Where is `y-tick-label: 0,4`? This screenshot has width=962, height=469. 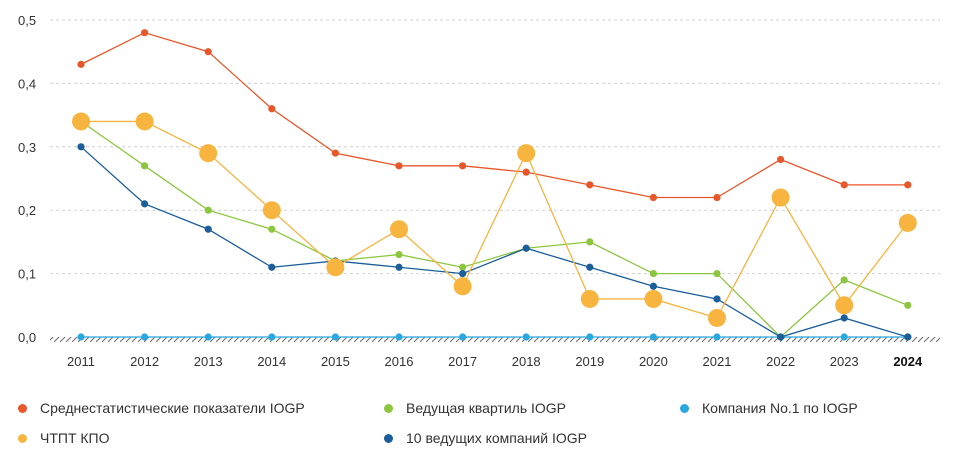 y-tick-label: 0,4 is located at coordinates (27, 83).